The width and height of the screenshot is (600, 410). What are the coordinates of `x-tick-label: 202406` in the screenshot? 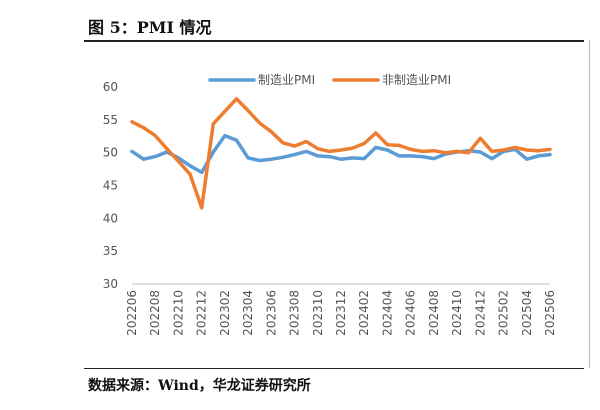 It's located at (411, 313).